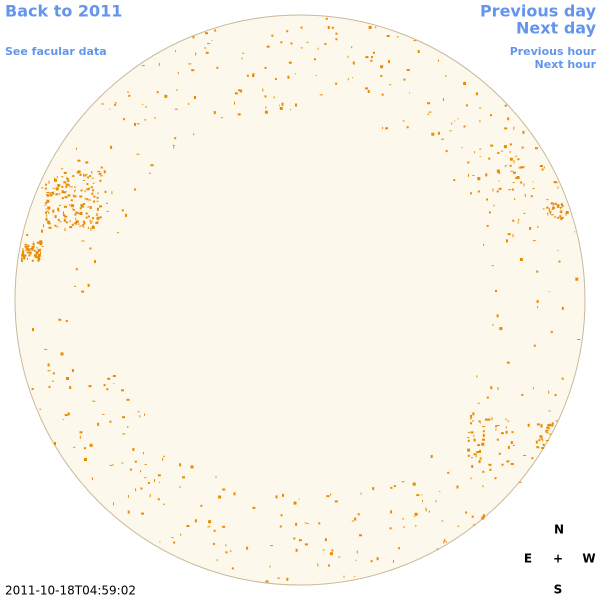  Describe the element at coordinates (553, 51) in the screenshot. I see `previous-hour-link: Previous hour` at that location.